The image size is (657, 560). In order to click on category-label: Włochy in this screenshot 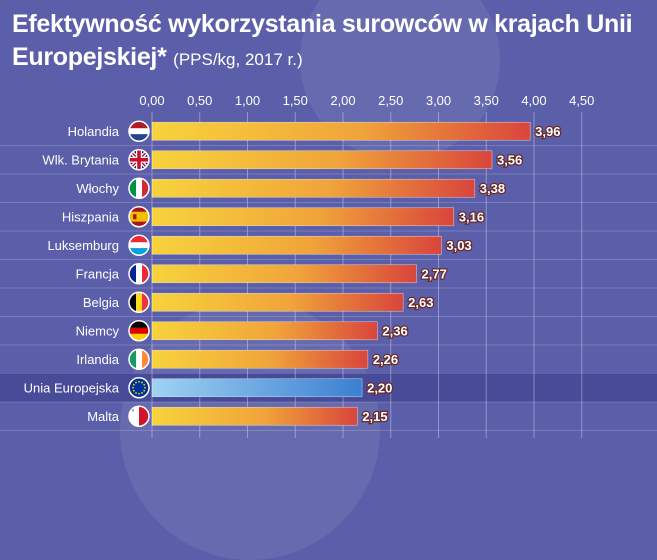, I will do `click(97, 188)`.